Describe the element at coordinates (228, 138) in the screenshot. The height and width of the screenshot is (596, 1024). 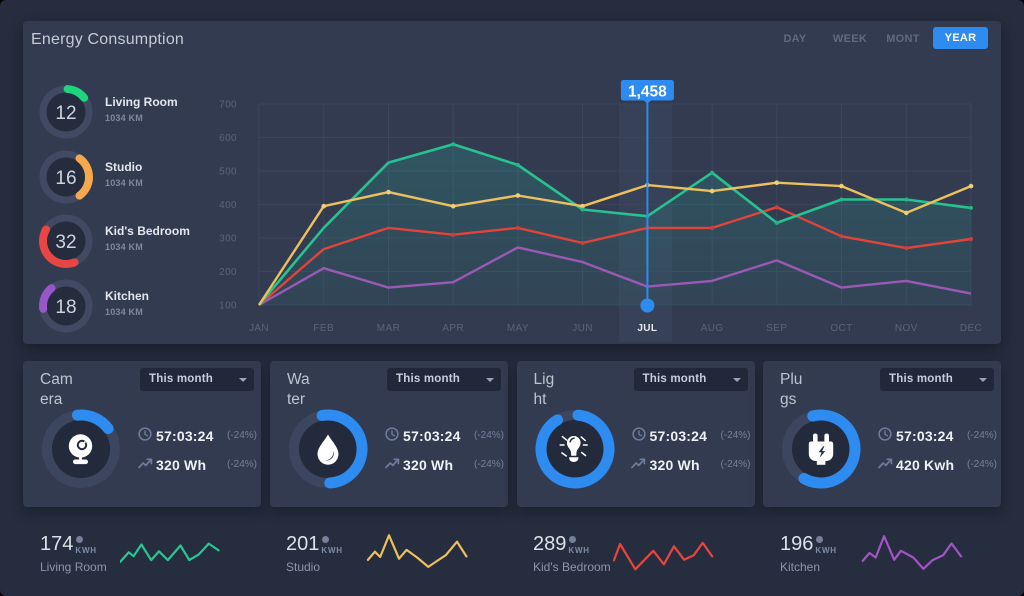
I see `svg-text: 600` at that location.